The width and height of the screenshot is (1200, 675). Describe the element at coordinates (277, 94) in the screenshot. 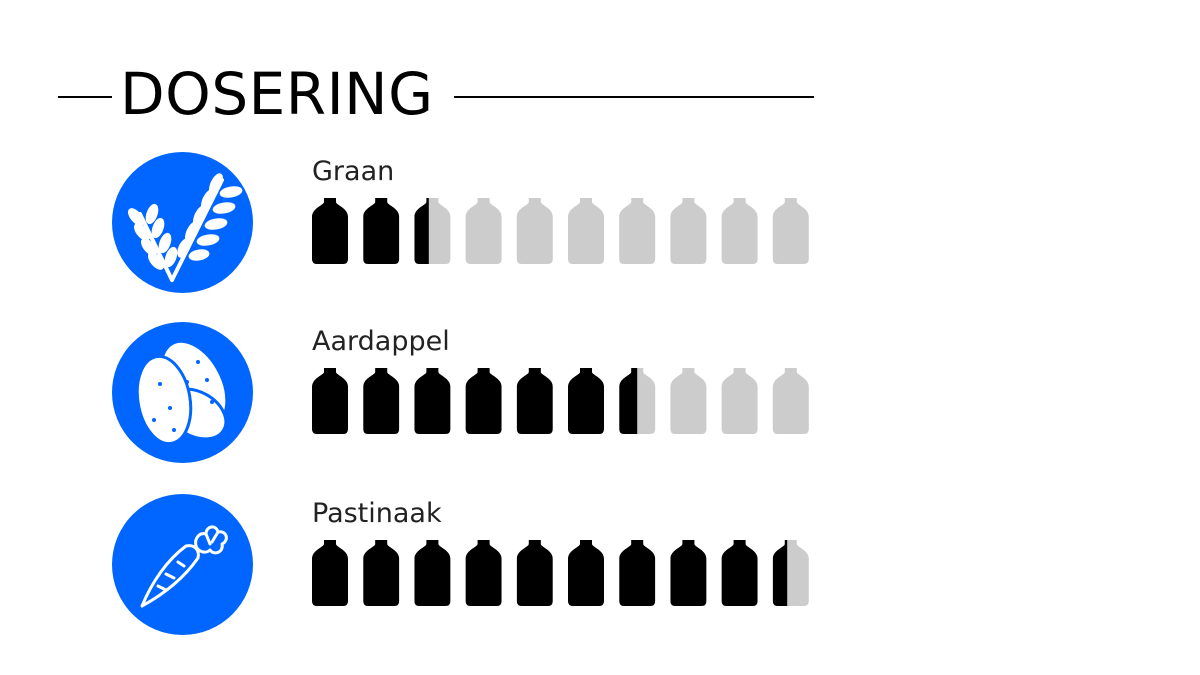

I see `page-title: DOSERING` at that location.